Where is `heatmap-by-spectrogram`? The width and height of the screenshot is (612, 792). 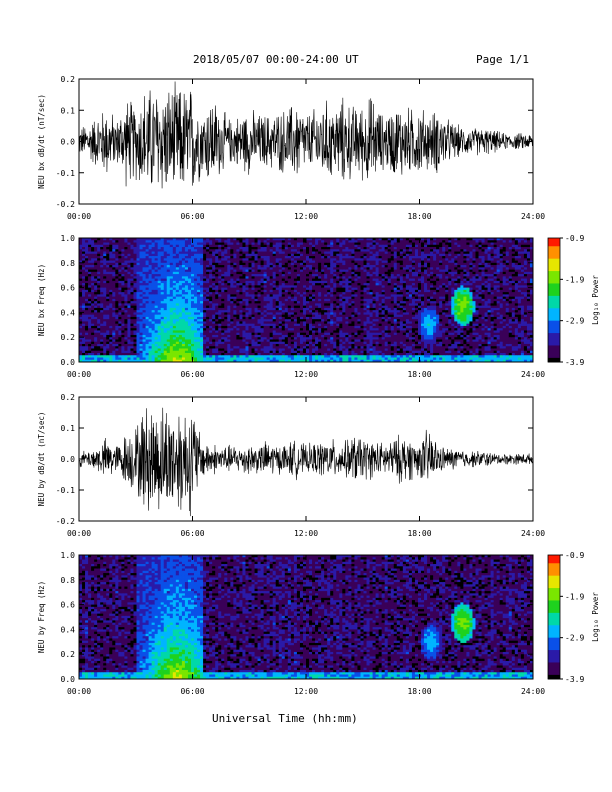 heatmap-by-spectrogram is located at coordinates (306, 617).